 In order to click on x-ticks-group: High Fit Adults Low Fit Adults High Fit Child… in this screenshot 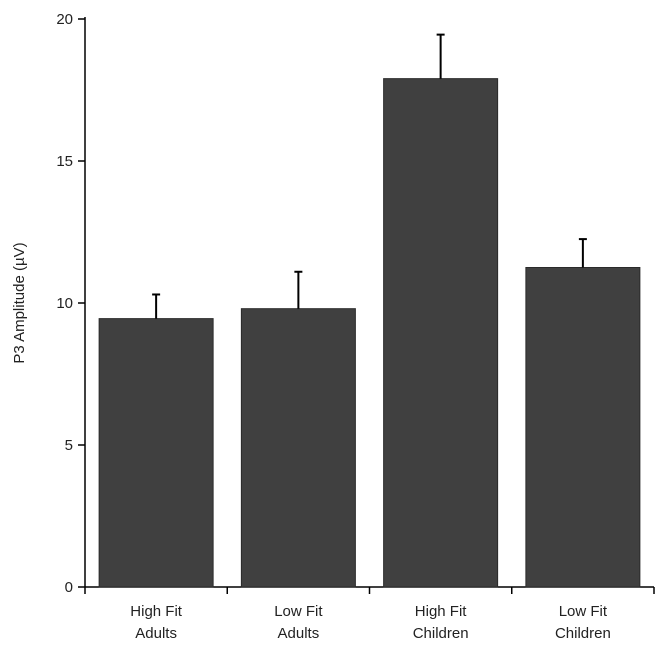, I will do `click(369, 614)`.